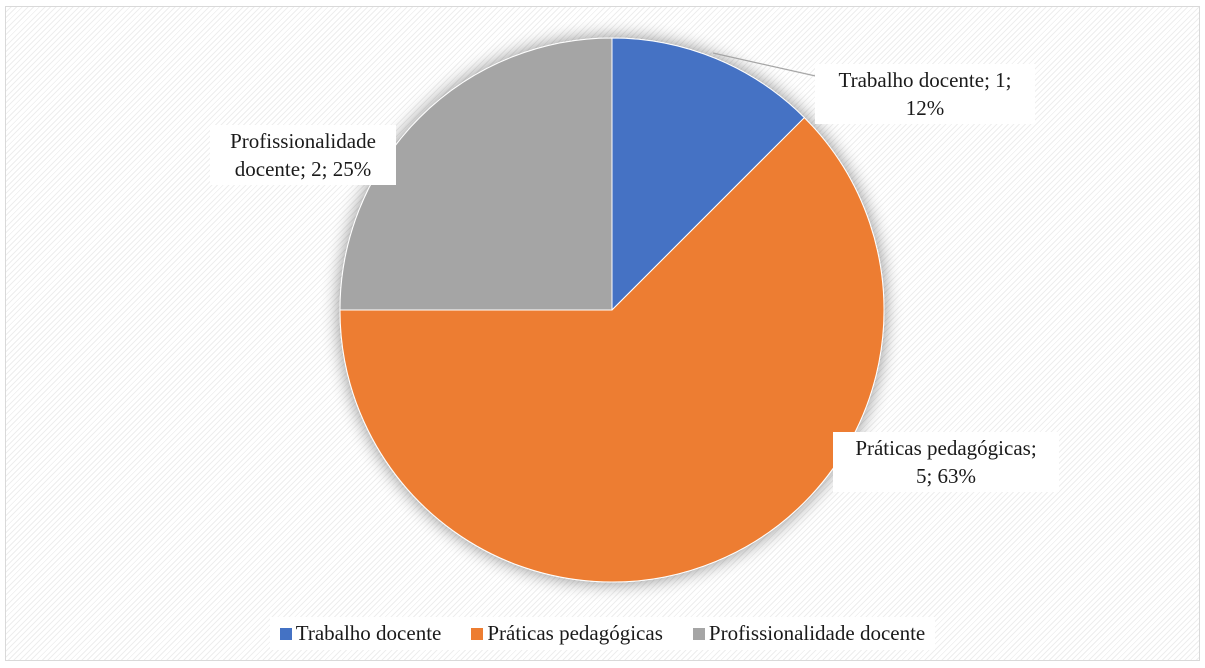  What do you see at coordinates (303, 155) in the screenshot?
I see `data-label-profissionalidade-docente: Profissionalidade docente; 2; 25%` at bounding box center [303, 155].